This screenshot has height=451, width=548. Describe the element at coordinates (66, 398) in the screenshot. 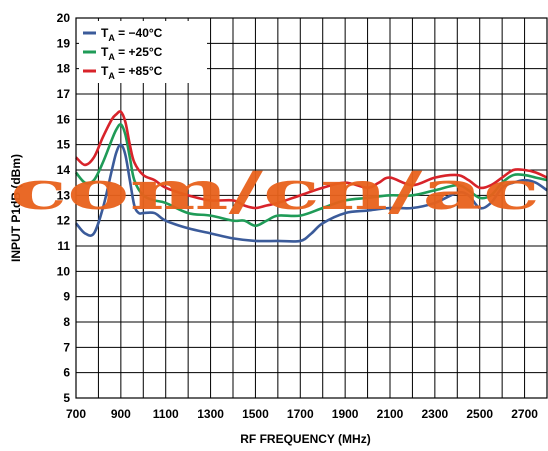

I see `y-tick-label: 5` at that location.